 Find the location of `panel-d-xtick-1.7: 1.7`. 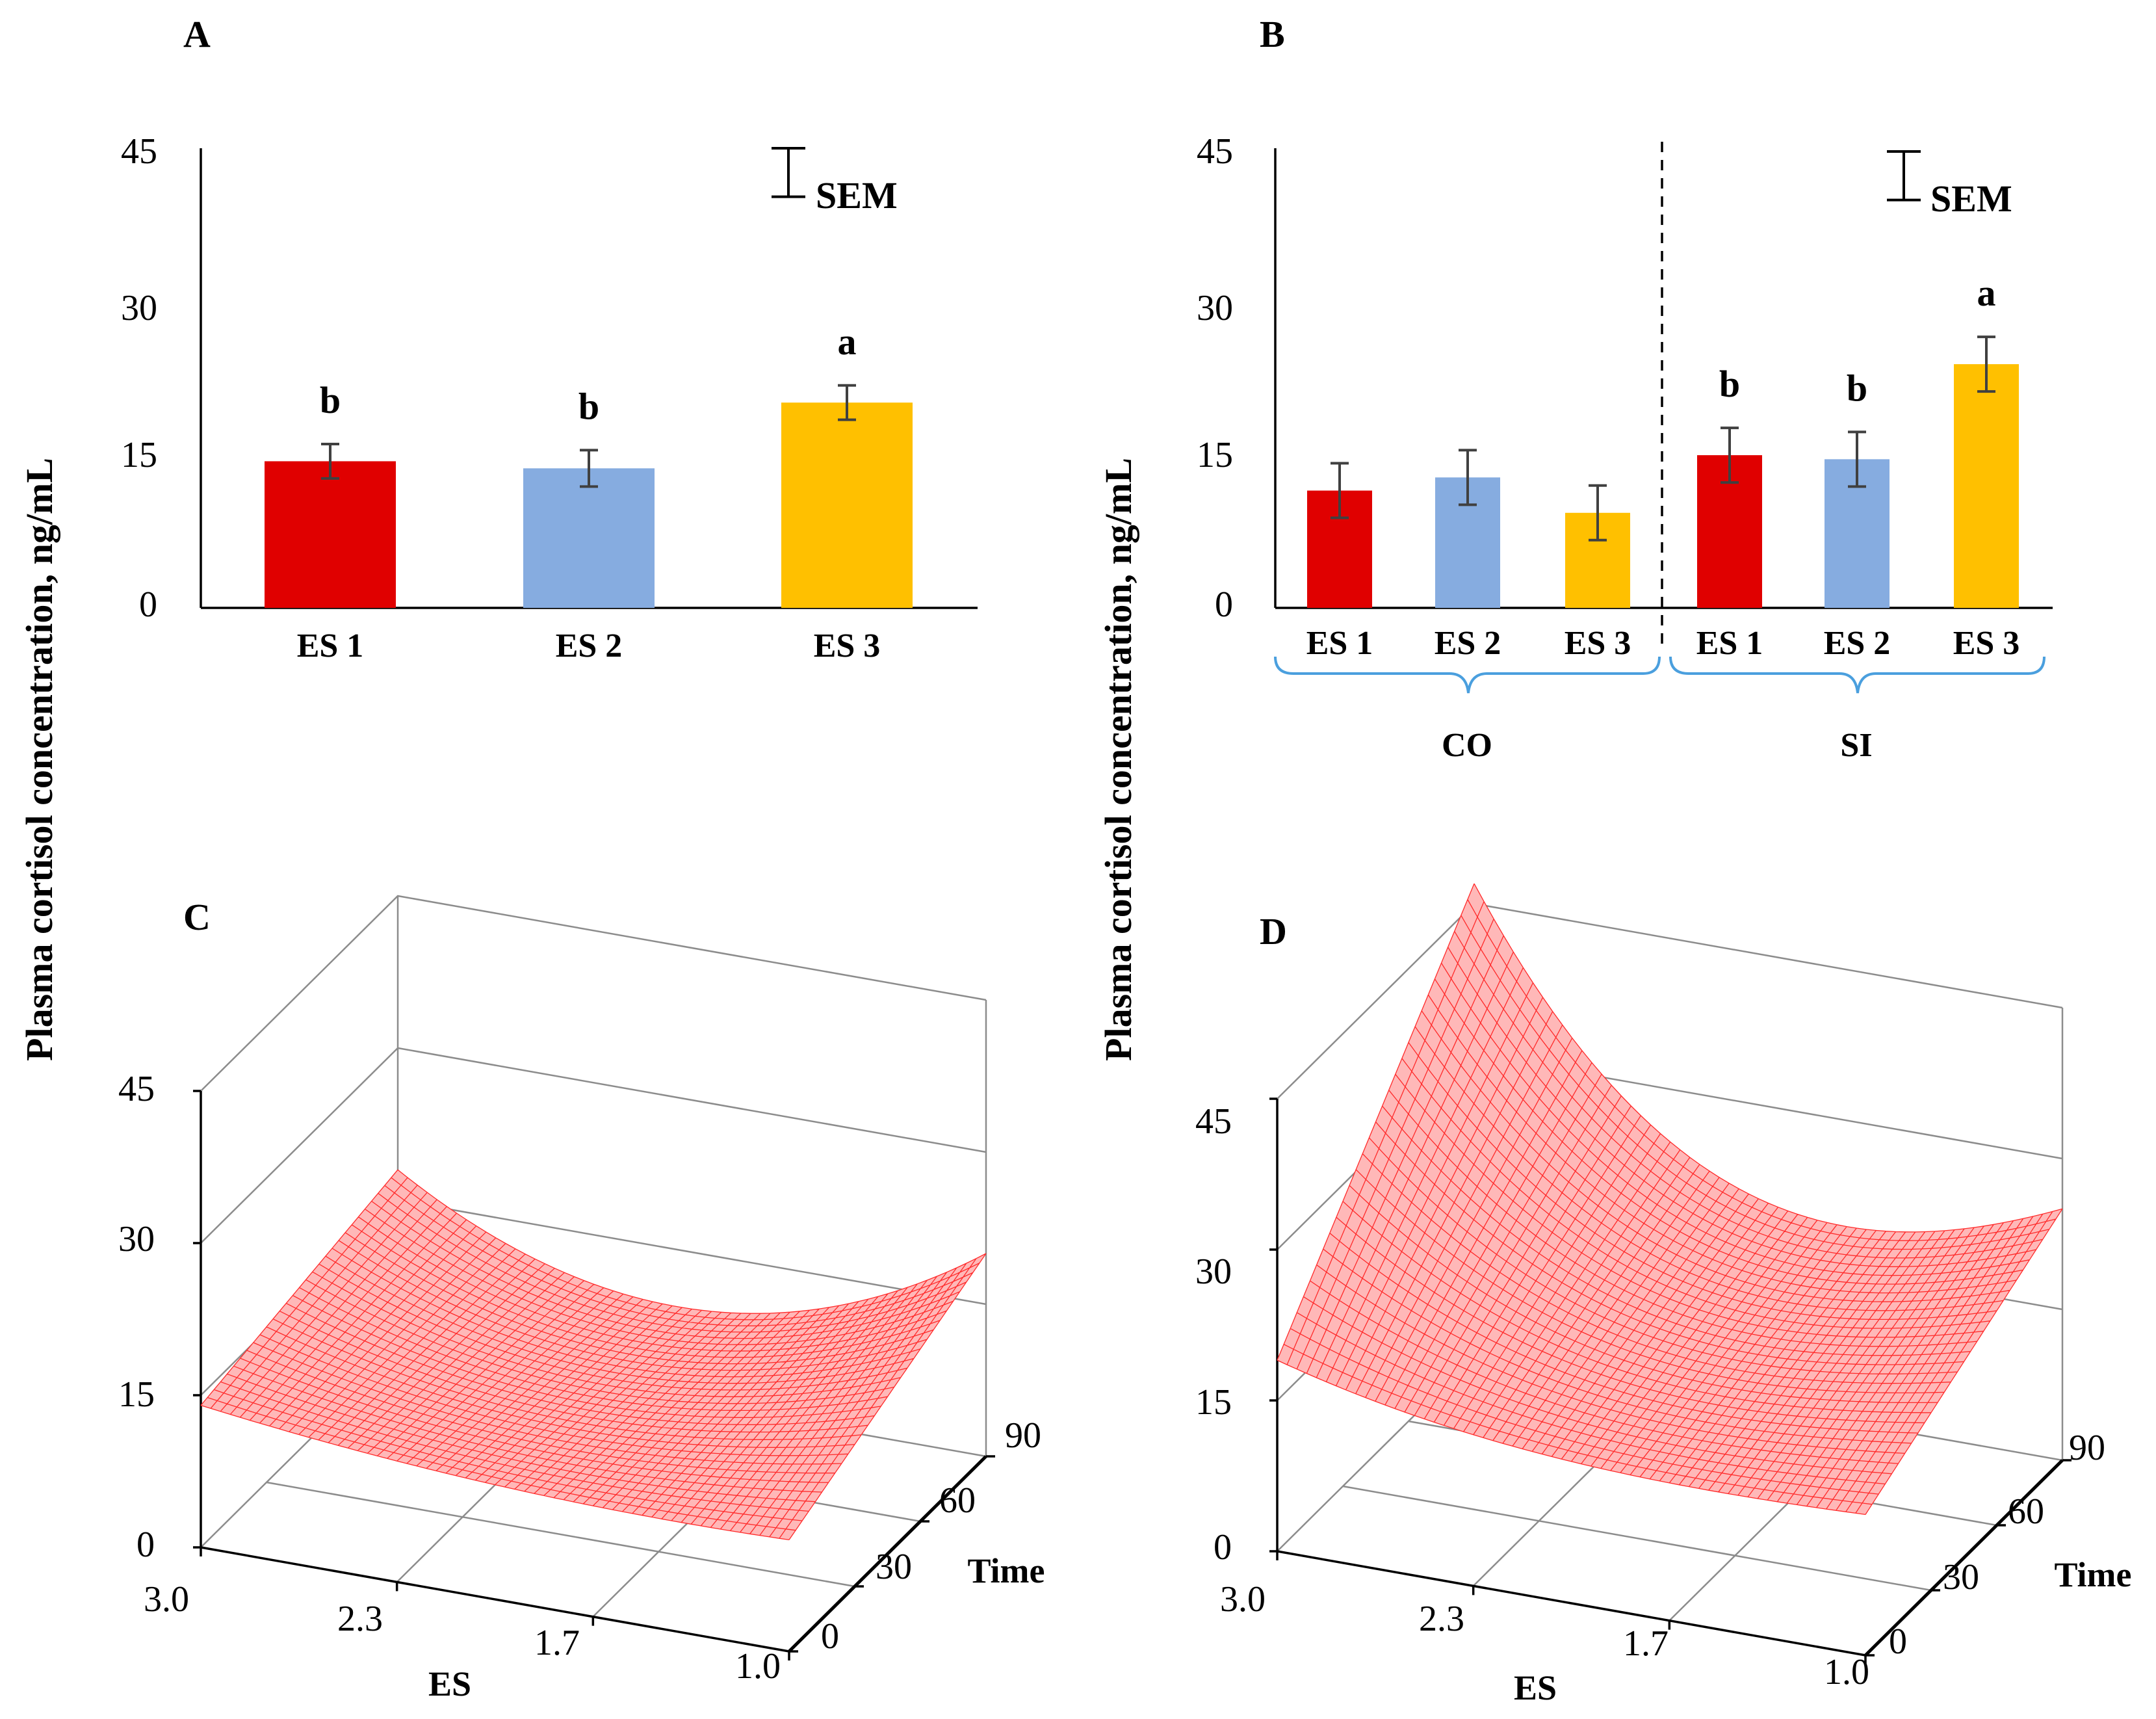

panel-d-xtick-1.7: 1.7 is located at coordinates (1646, 1643).